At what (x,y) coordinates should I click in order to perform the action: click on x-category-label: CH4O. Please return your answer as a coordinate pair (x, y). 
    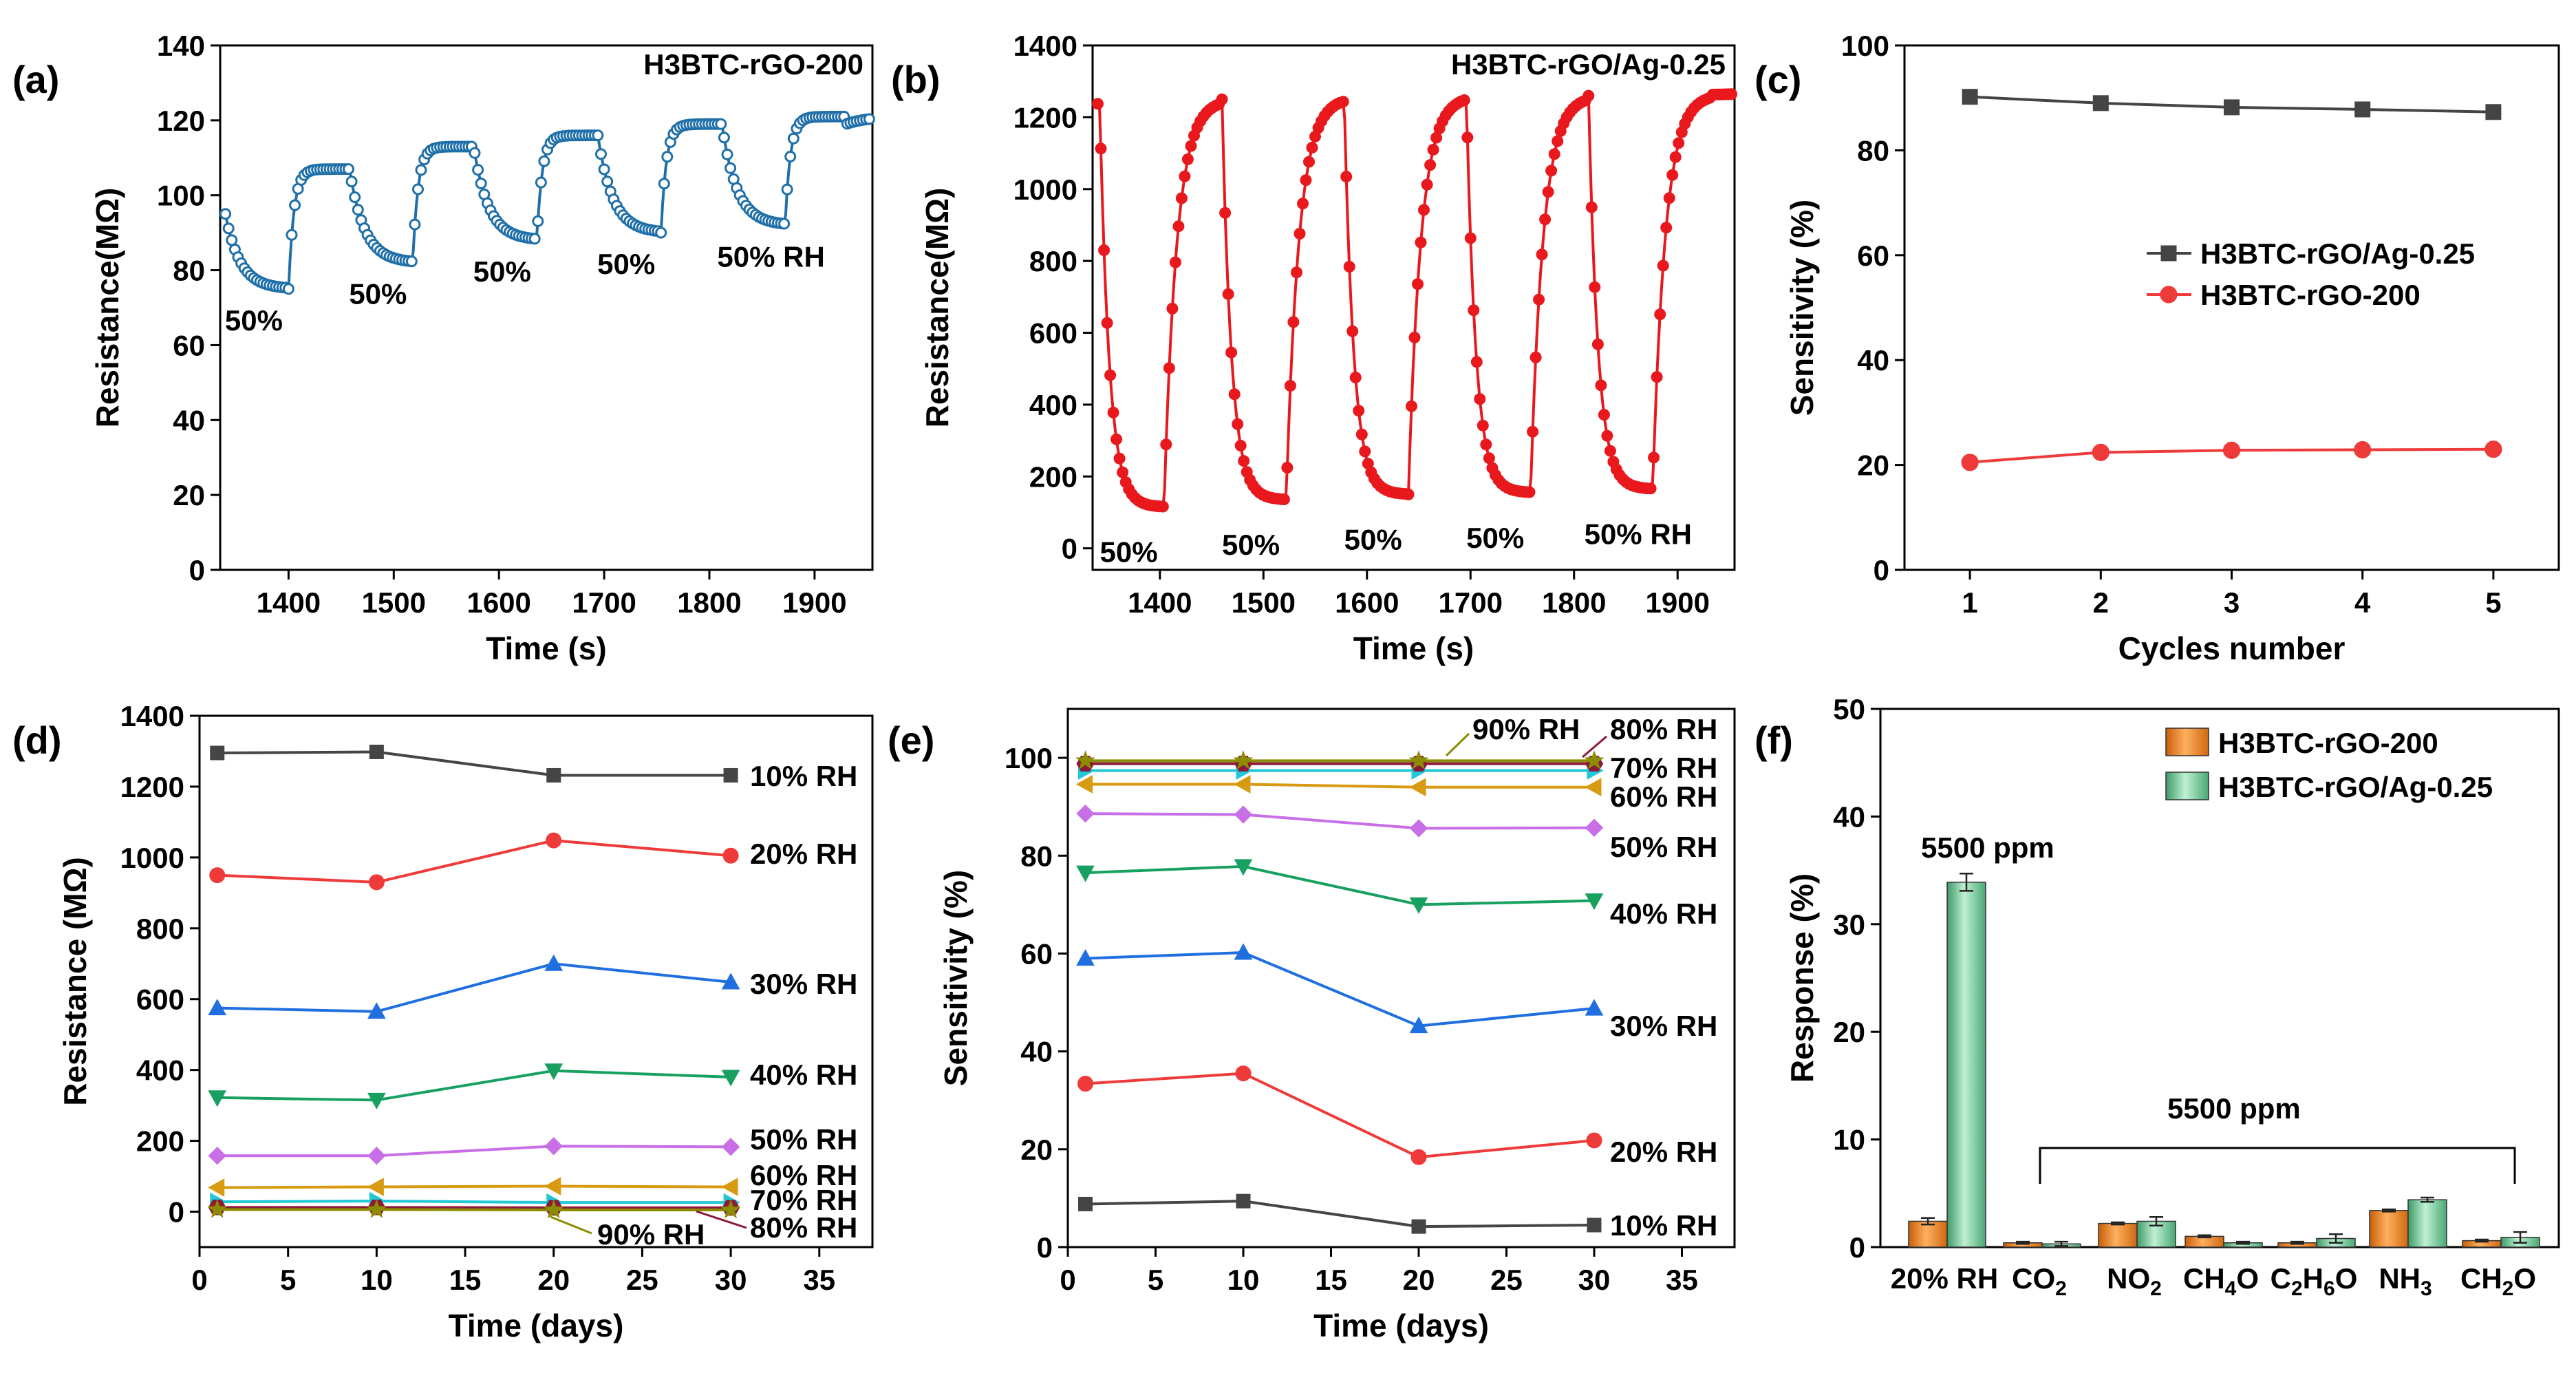
    Looking at the image, I should click on (2221, 1281).